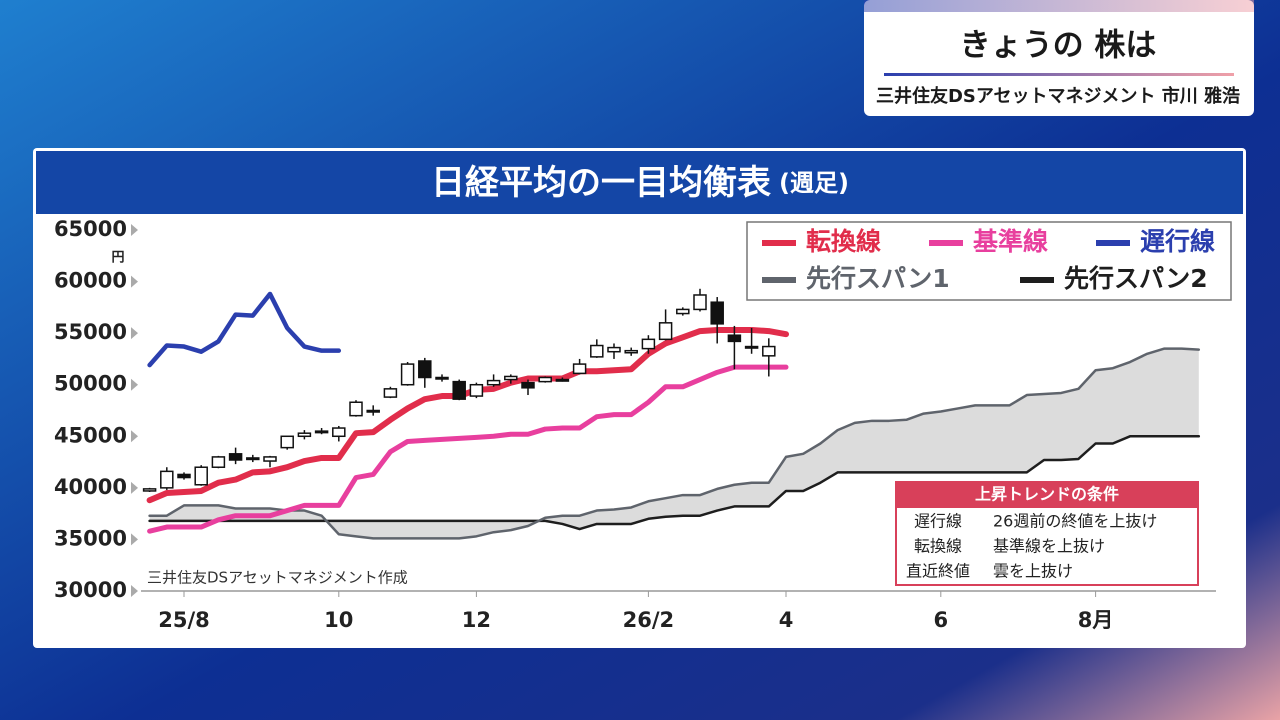  I want to click on condition-line: 転換線, so click(938, 546).